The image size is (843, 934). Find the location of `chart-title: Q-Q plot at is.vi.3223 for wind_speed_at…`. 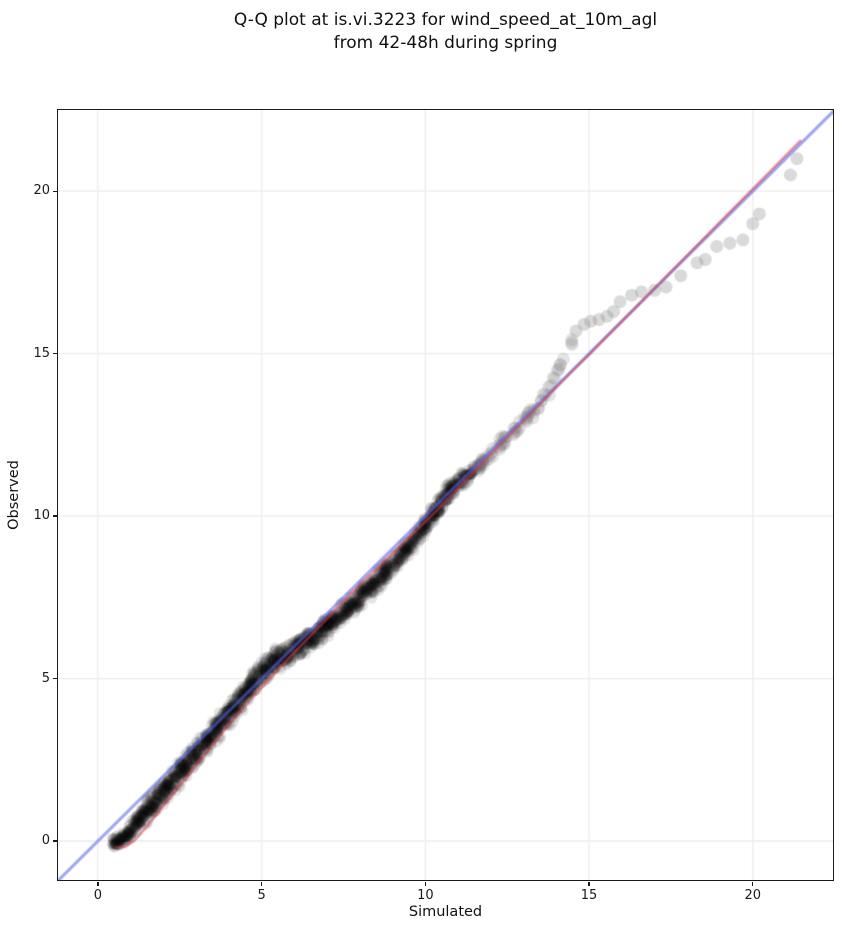

chart-title: Q-Q plot at is.vi.3223 for wind_speed_at… is located at coordinates (445, 32).